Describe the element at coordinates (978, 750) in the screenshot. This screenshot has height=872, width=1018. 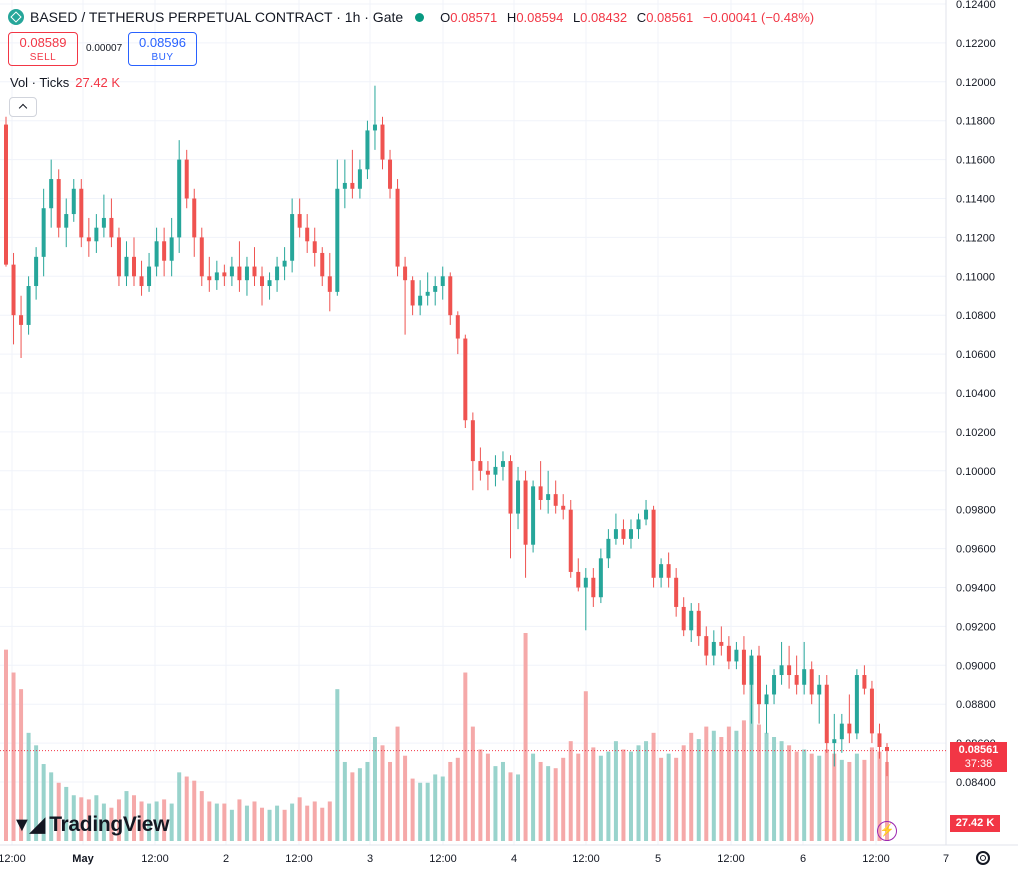
I see `last-price-value: 0.08561` at that location.